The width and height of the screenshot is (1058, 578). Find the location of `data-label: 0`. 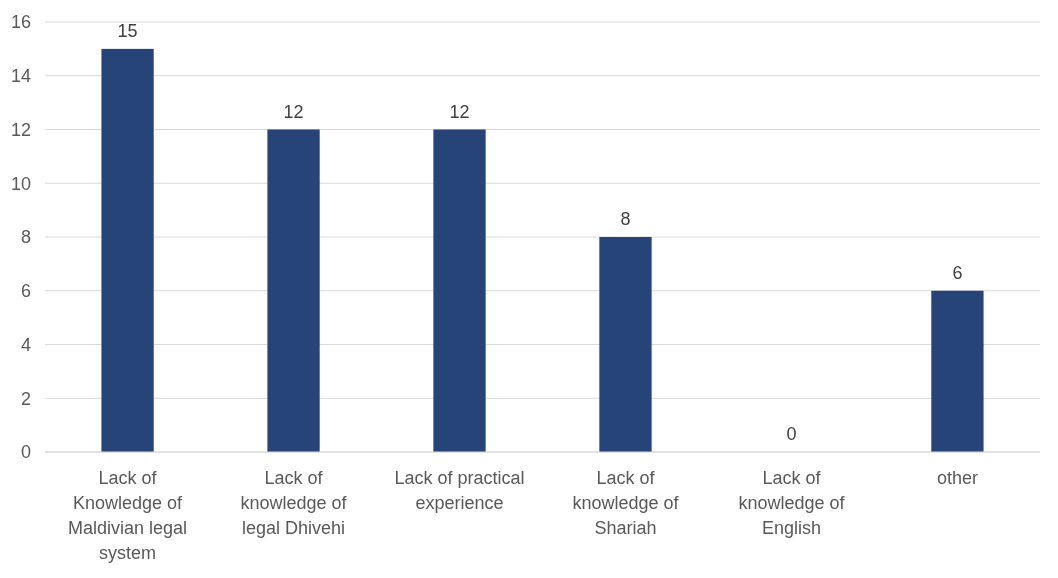

data-label: 0 is located at coordinates (791, 434).